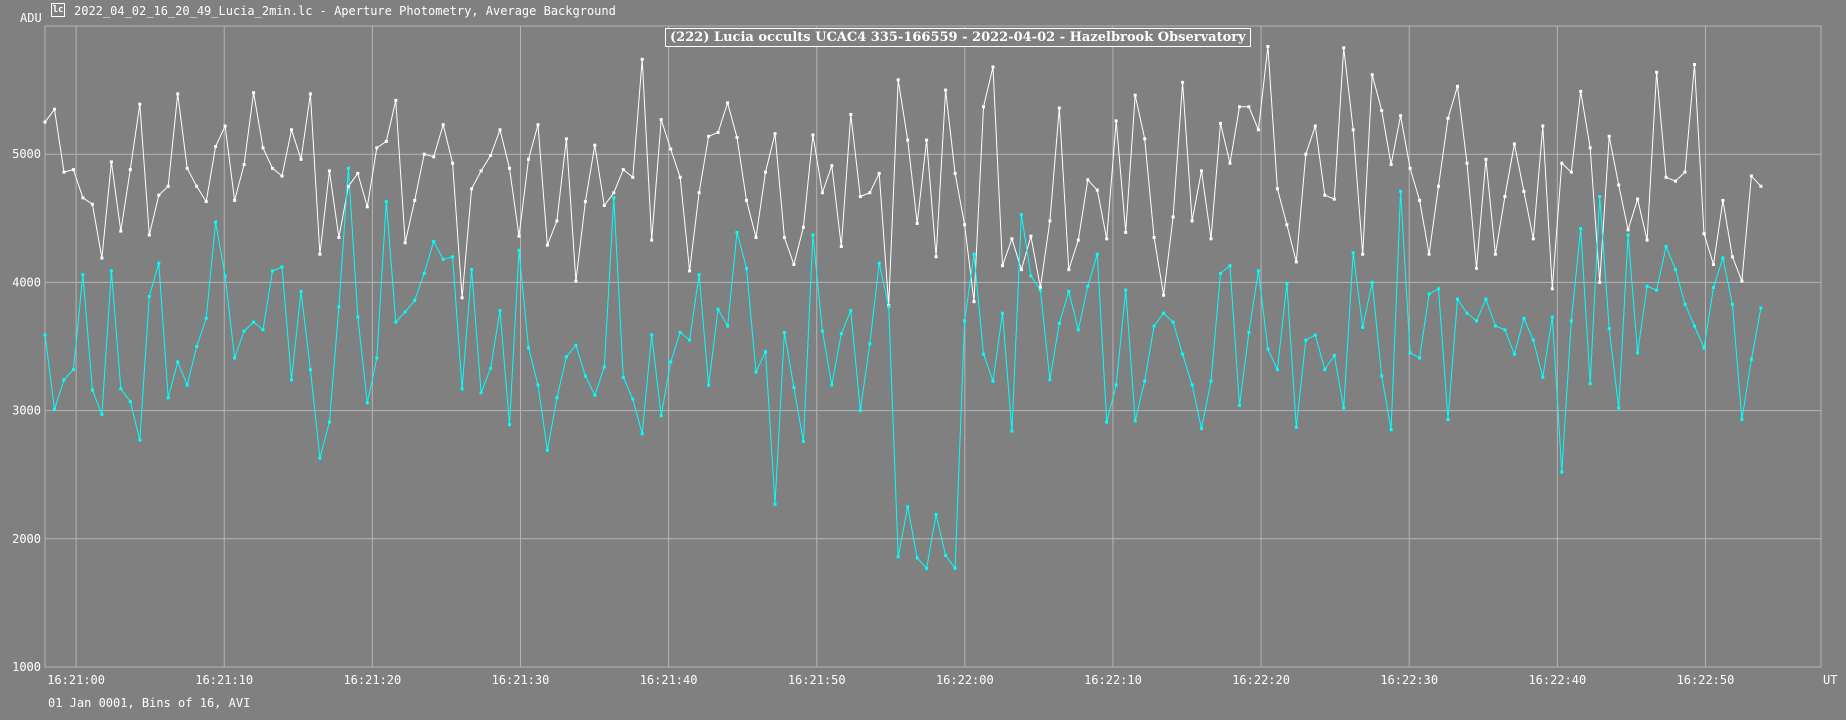 The width and height of the screenshot is (1846, 720). What do you see at coordinates (31, 18) in the screenshot?
I see `y-axis-label: ADU` at bounding box center [31, 18].